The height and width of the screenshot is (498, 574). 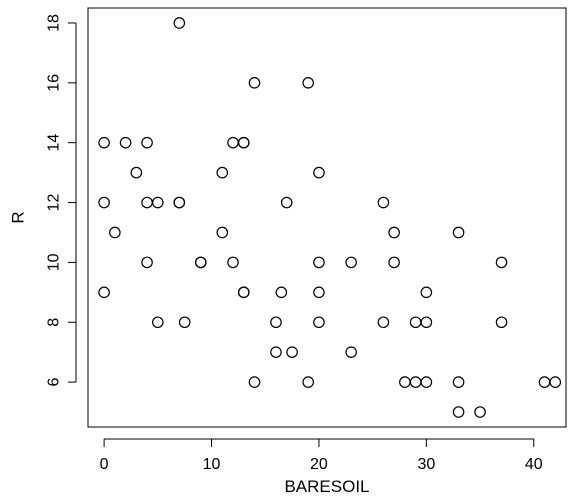 I want to click on y-tick-label: 18, so click(x=54, y=23).